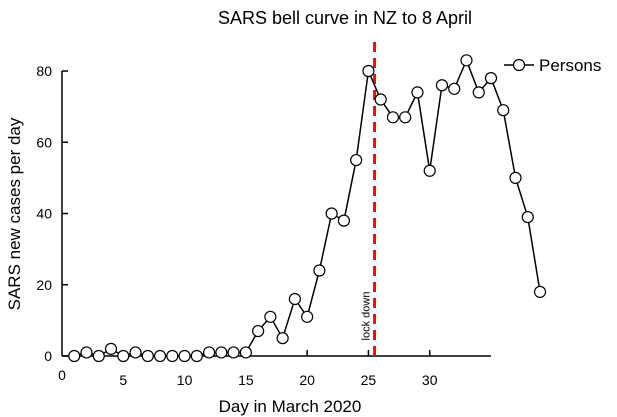  Describe the element at coordinates (246, 380) in the screenshot. I see `x-tick-label-3: 15` at that location.